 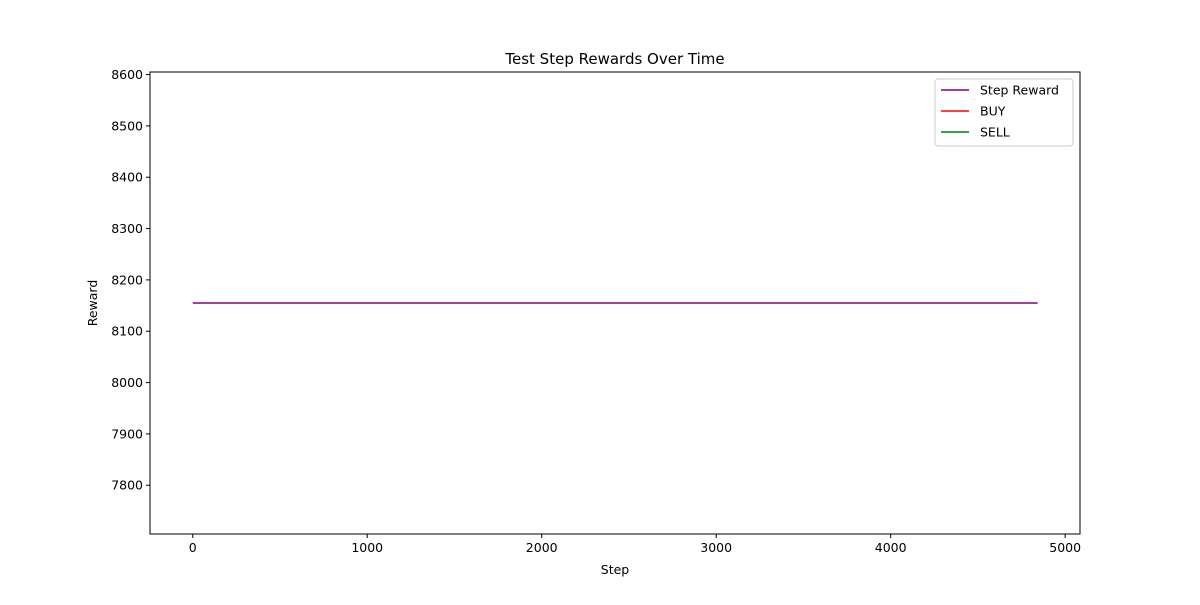 I want to click on legend: Step Reward BUY SELL, so click(x=1004, y=112).